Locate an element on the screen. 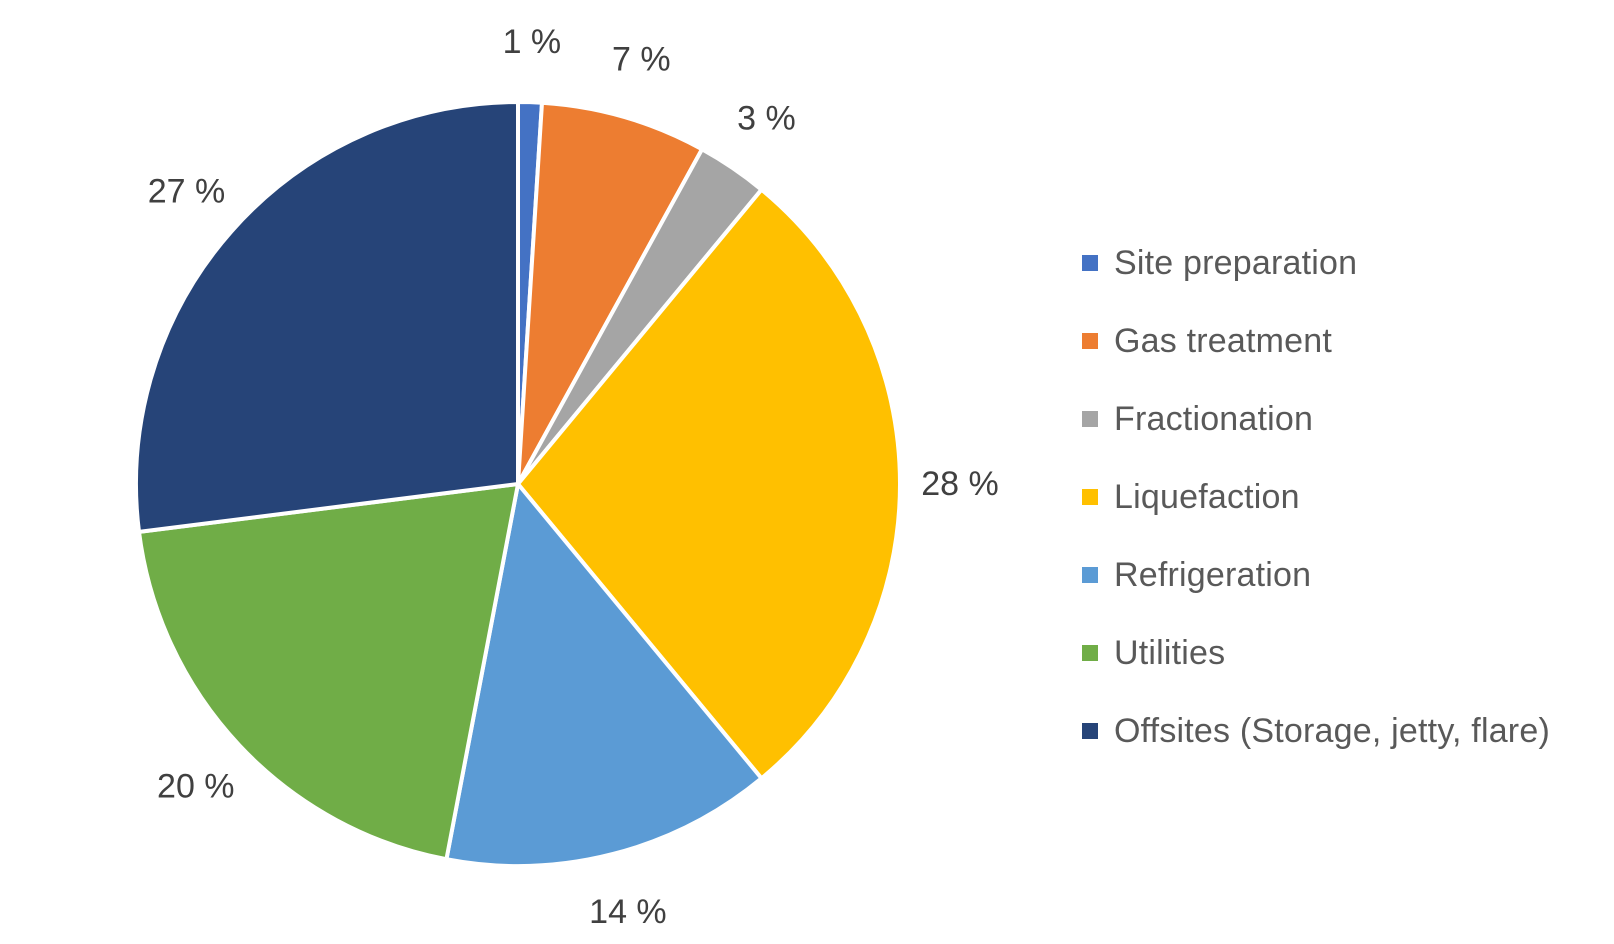 The width and height of the screenshot is (1614, 944). data-label-offsites-storage-jetty-flare: 27 % is located at coordinates (187, 192).